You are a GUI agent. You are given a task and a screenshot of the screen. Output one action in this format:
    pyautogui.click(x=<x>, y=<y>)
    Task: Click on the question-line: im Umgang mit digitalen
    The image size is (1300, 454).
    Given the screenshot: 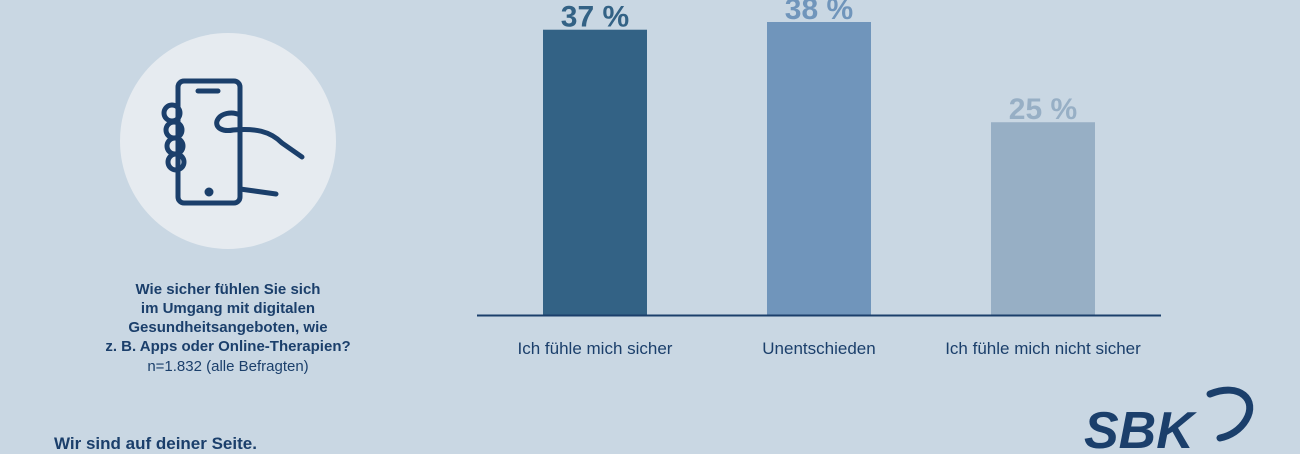 What is the action you would take?
    pyautogui.click(x=228, y=308)
    